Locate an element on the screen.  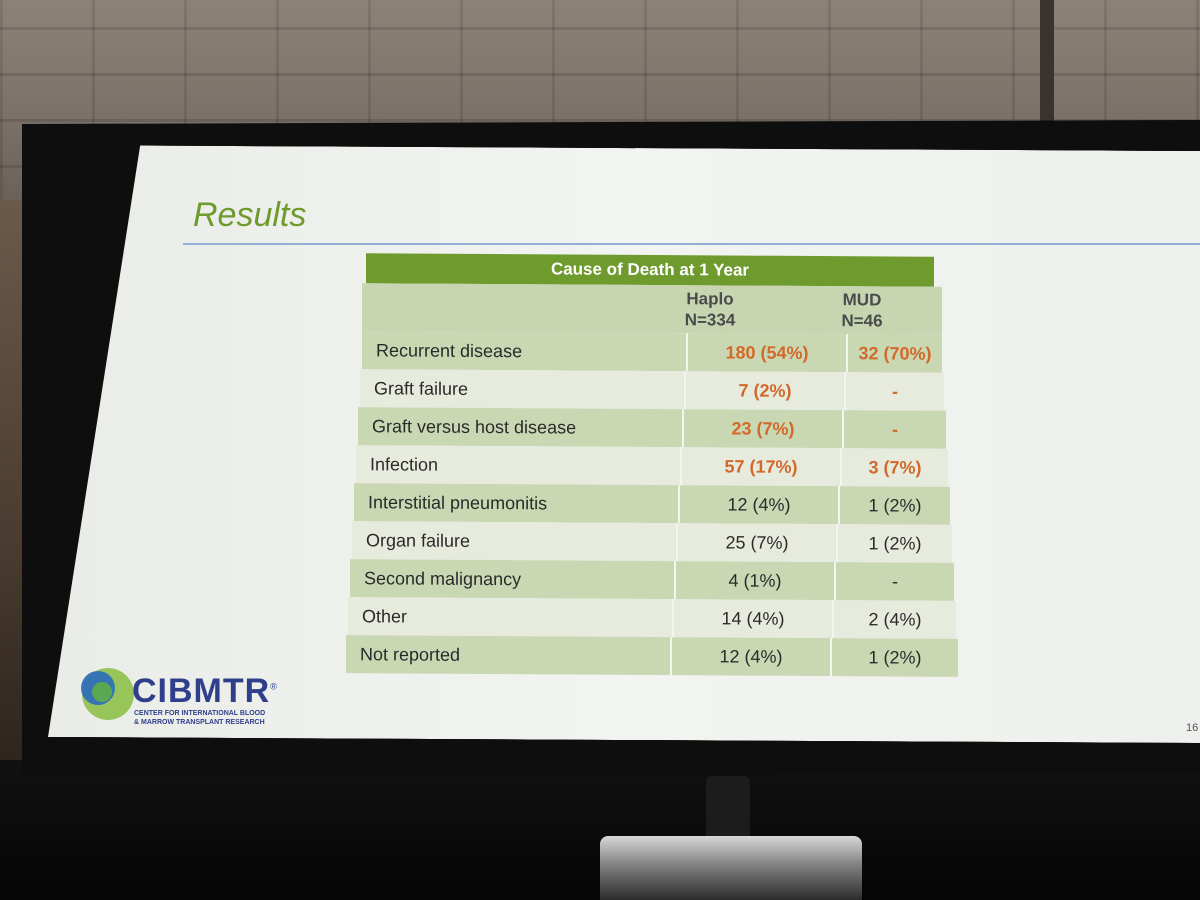
logo-subtitle-line: CENTER FOR INTERNATIONAL BLOOD is located at coordinates (200, 713).